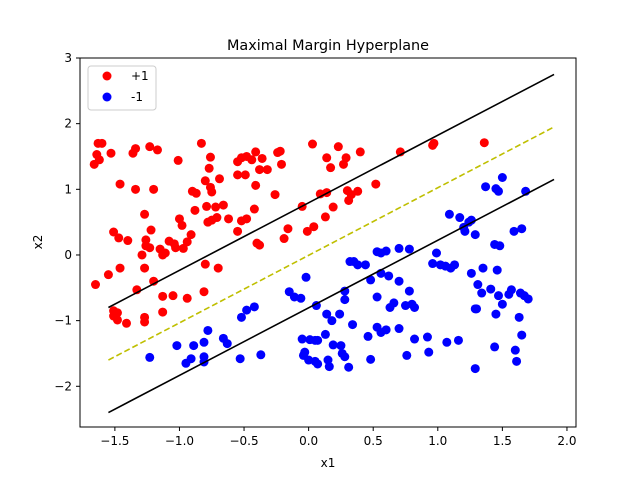 This screenshot has height=484, width=640. I want to click on legend-label: +1, so click(140, 76).